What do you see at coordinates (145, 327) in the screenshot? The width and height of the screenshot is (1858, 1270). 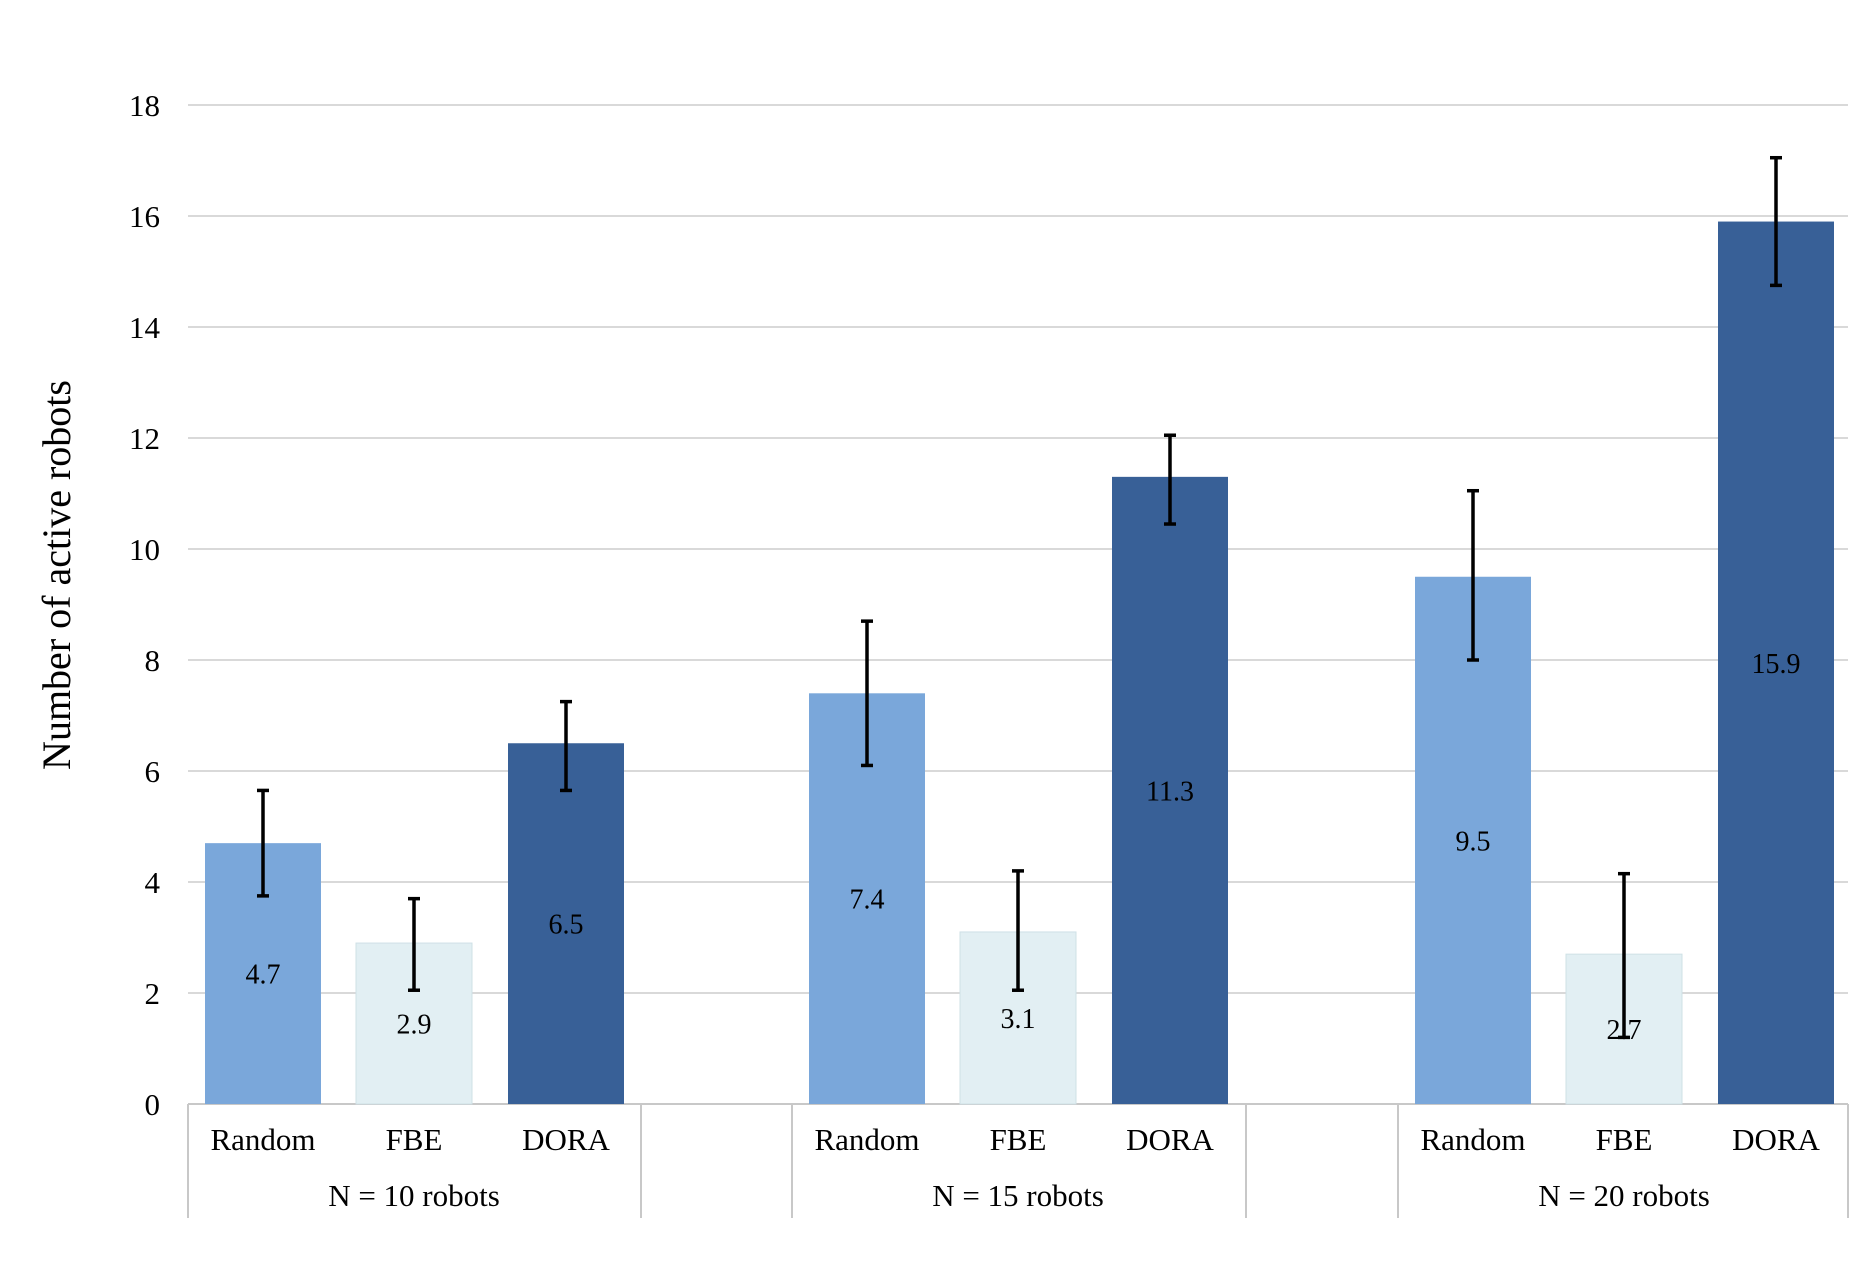 I see `y-tick-label: 14` at bounding box center [145, 327].